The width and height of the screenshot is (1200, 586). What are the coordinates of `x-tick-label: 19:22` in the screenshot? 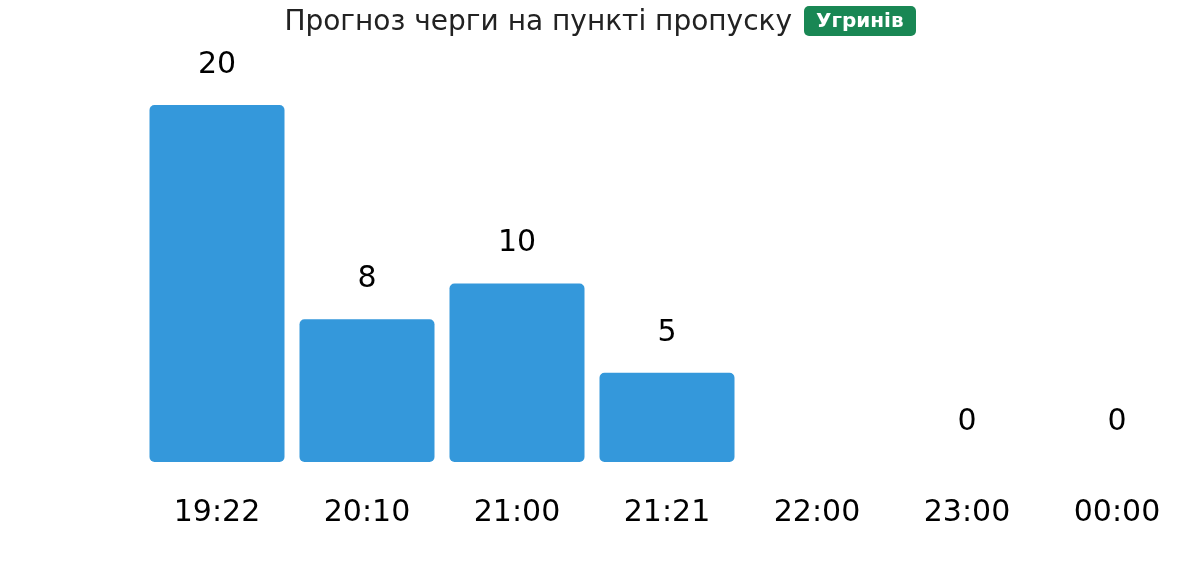 It's located at (217, 510).